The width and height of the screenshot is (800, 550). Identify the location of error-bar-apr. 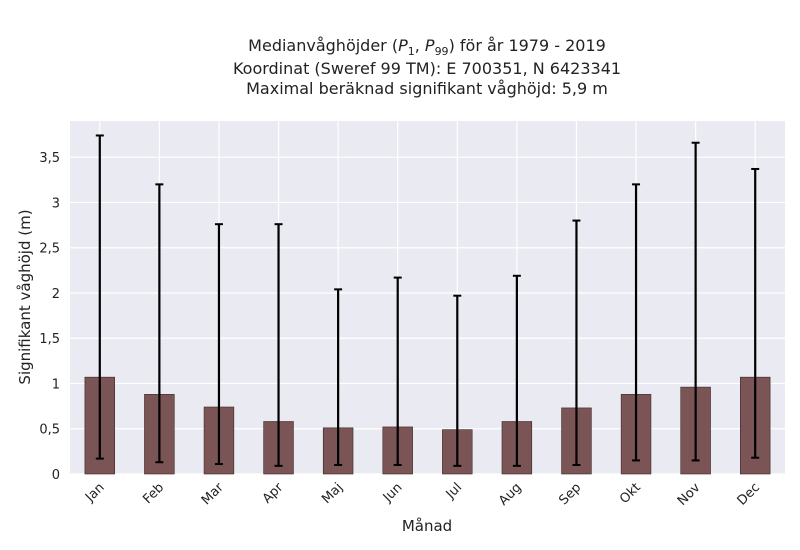
(278, 345).